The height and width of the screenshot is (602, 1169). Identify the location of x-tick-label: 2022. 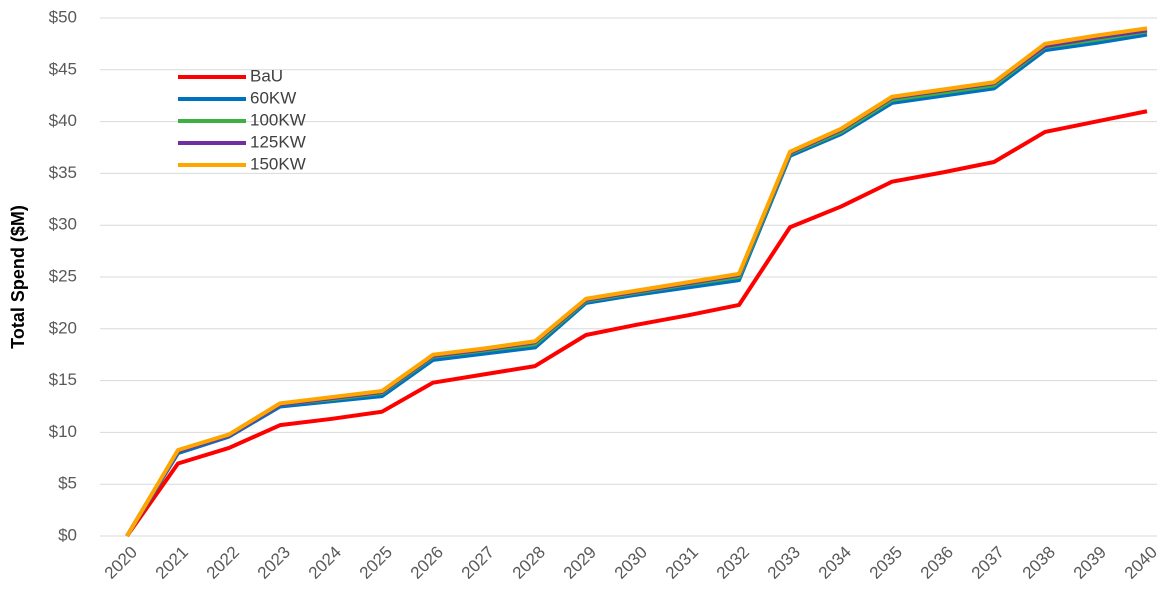
(223, 563).